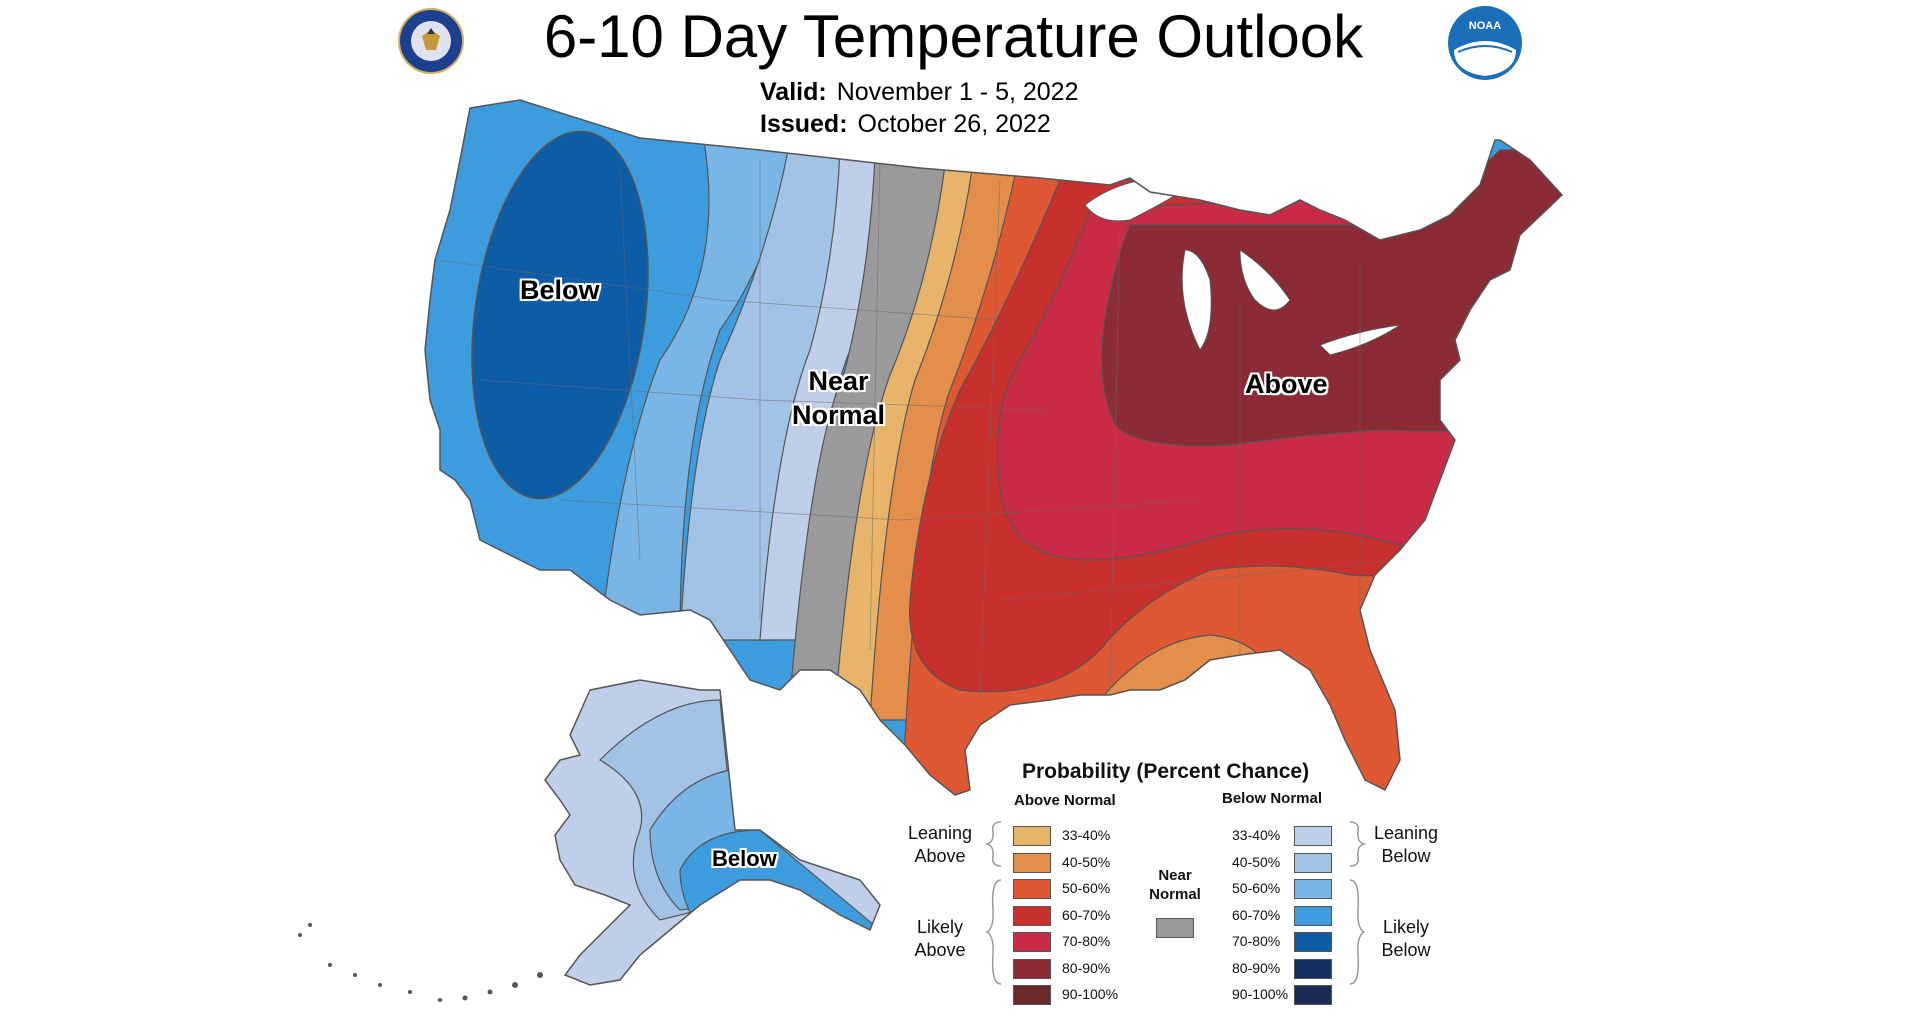  I want to click on above-braces, so click(993, 903).